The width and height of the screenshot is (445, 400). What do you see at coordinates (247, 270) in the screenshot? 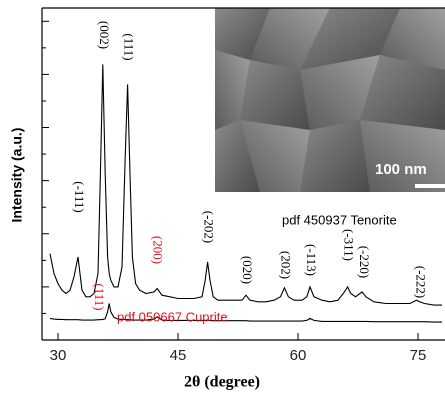
I see `peak-label: (020)` at bounding box center [247, 270].